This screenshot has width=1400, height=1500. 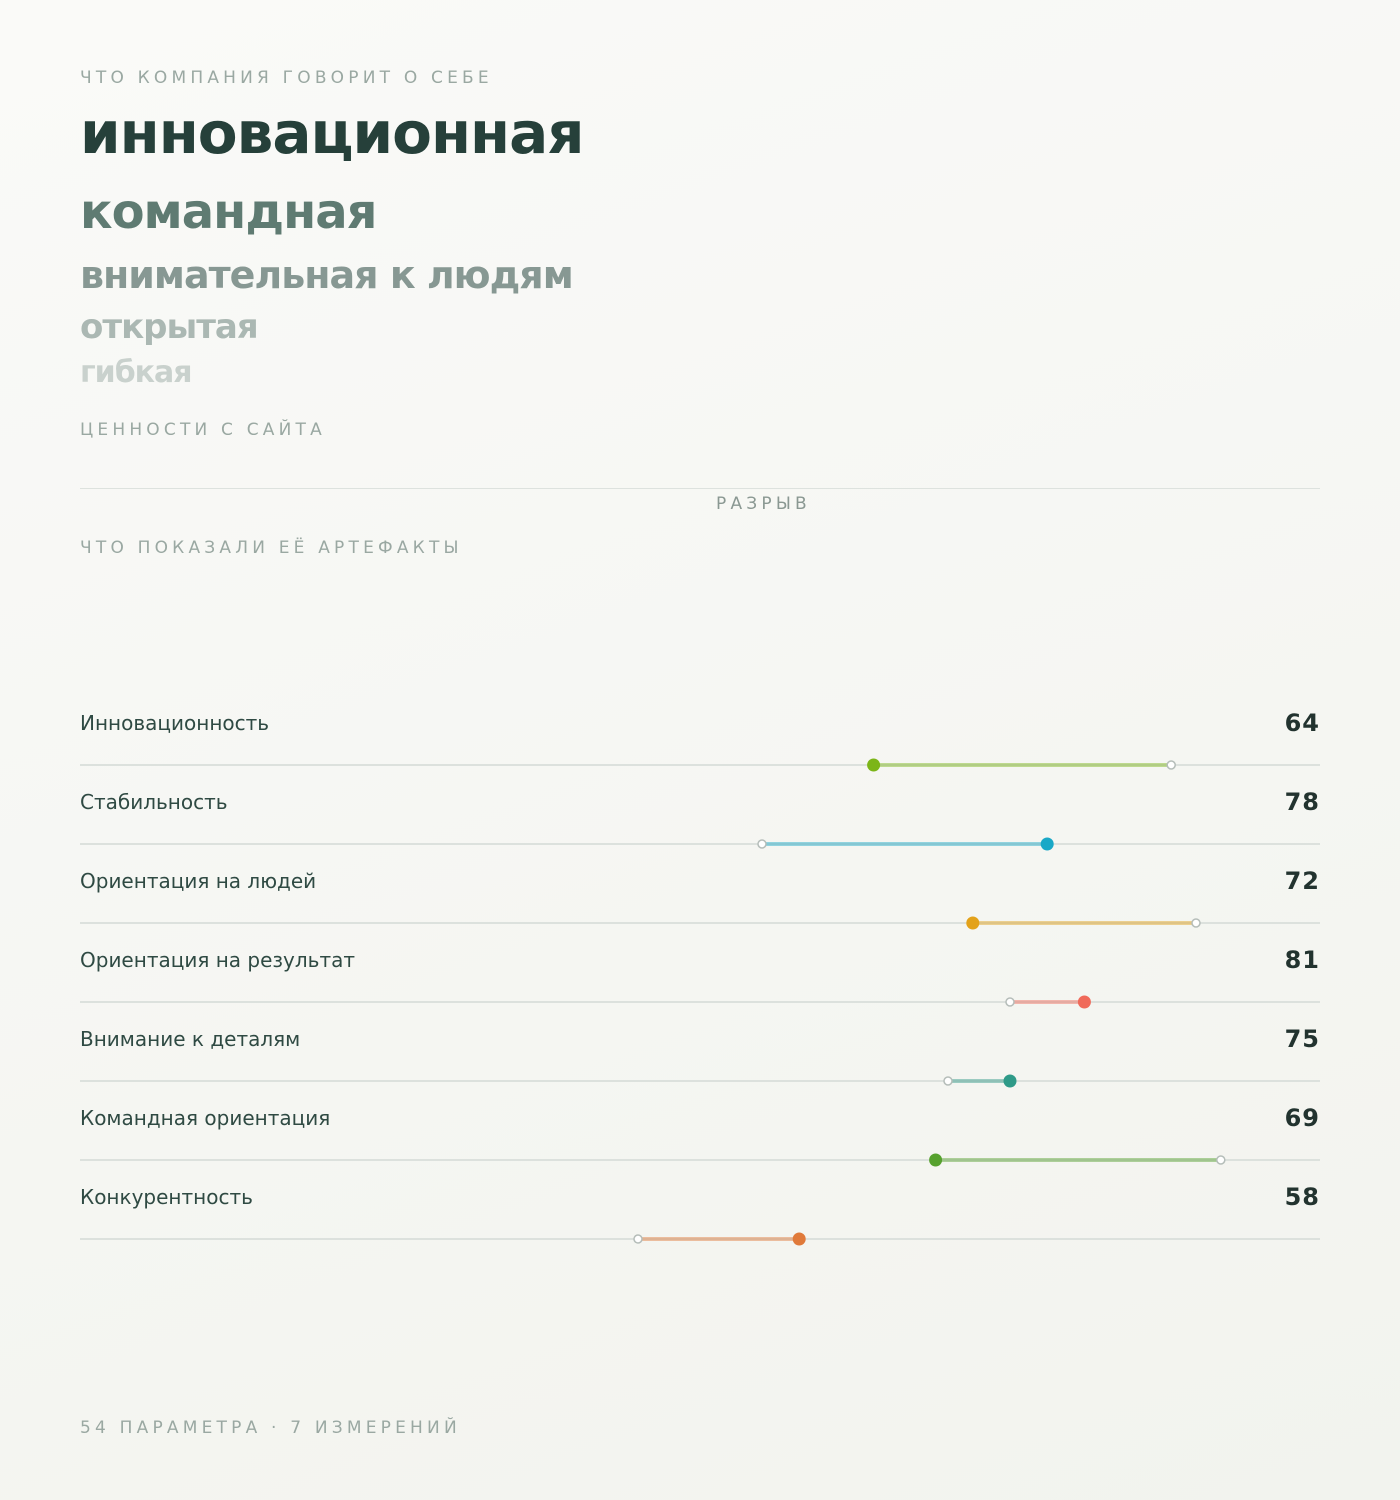 I want to click on claimed-value-4: открытая, so click(x=169, y=327).